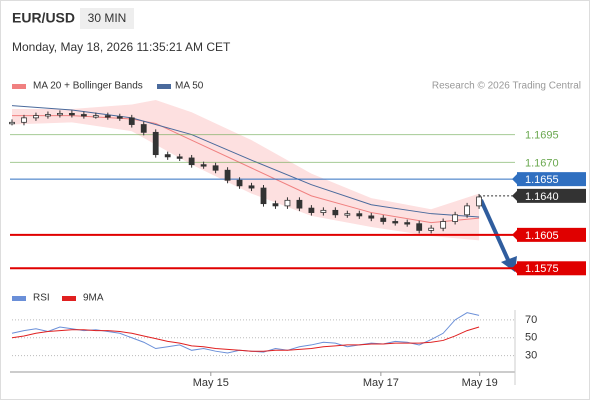  I want to click on level-label: 1.1640, so click(542, 197).